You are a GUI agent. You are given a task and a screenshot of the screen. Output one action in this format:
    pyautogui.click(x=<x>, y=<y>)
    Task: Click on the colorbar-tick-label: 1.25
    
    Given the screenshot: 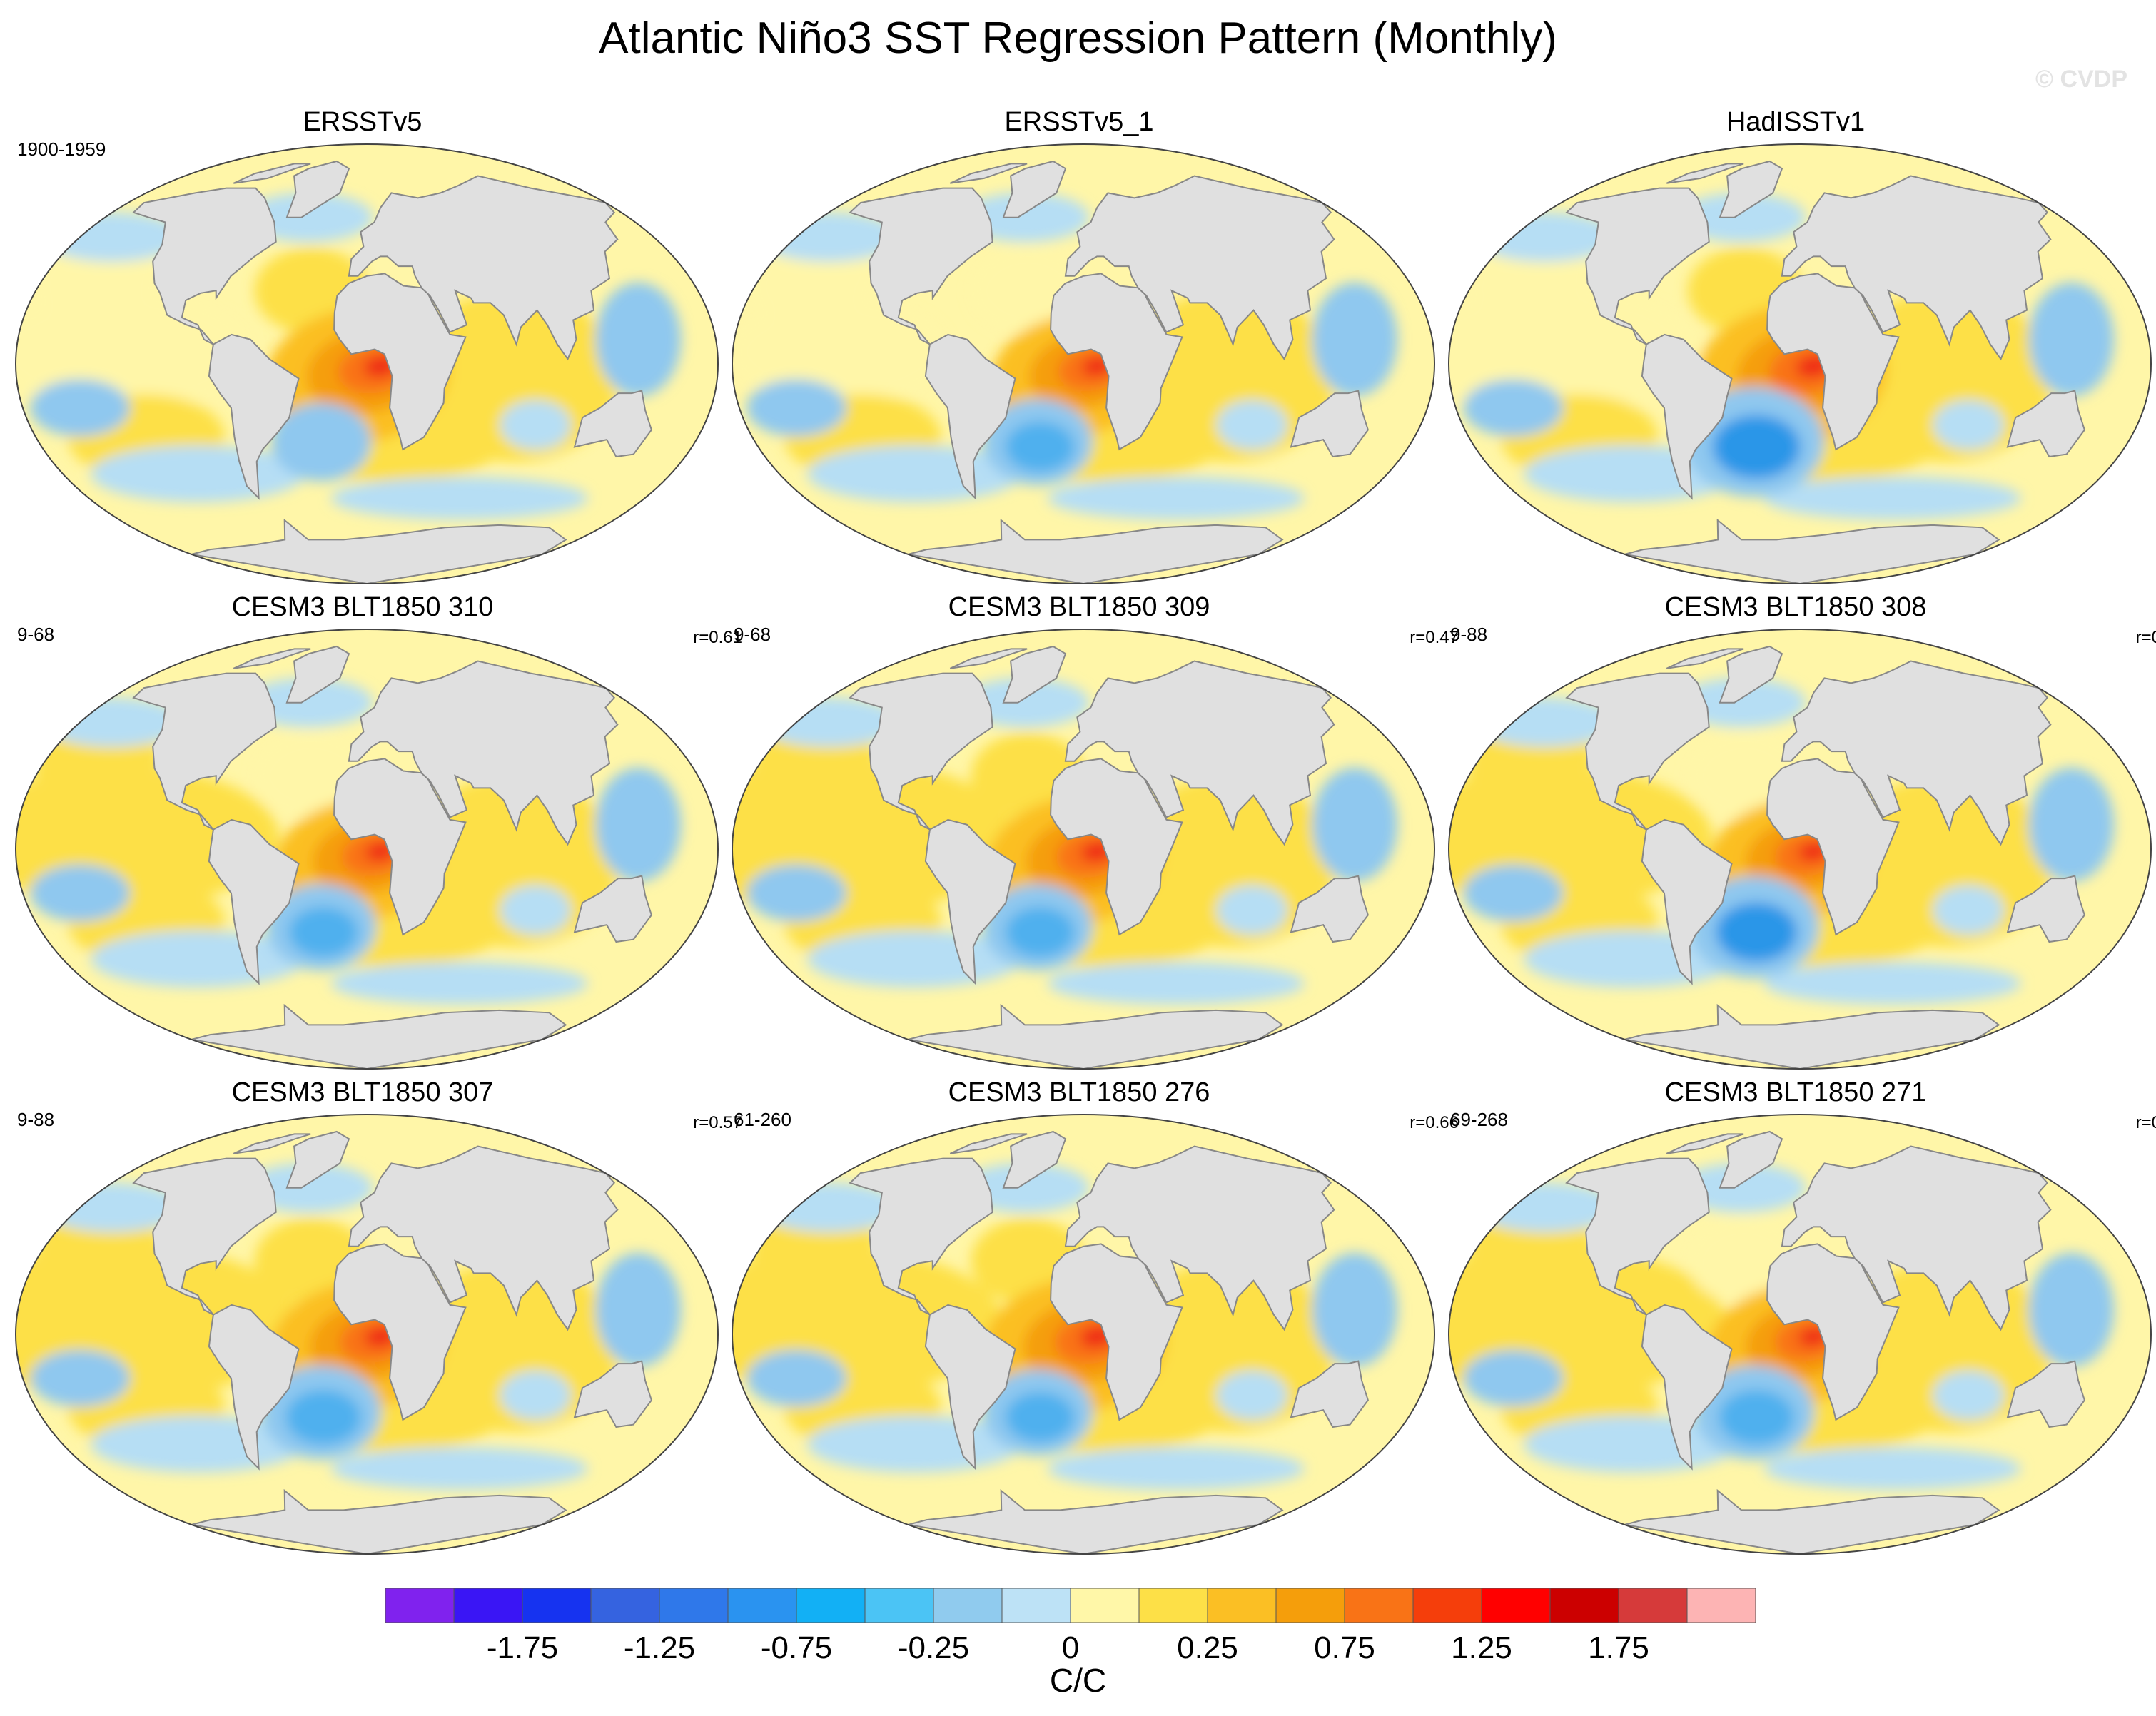 What is the action you would take?
    pyautogui.click(x=1481, y=1648)
    